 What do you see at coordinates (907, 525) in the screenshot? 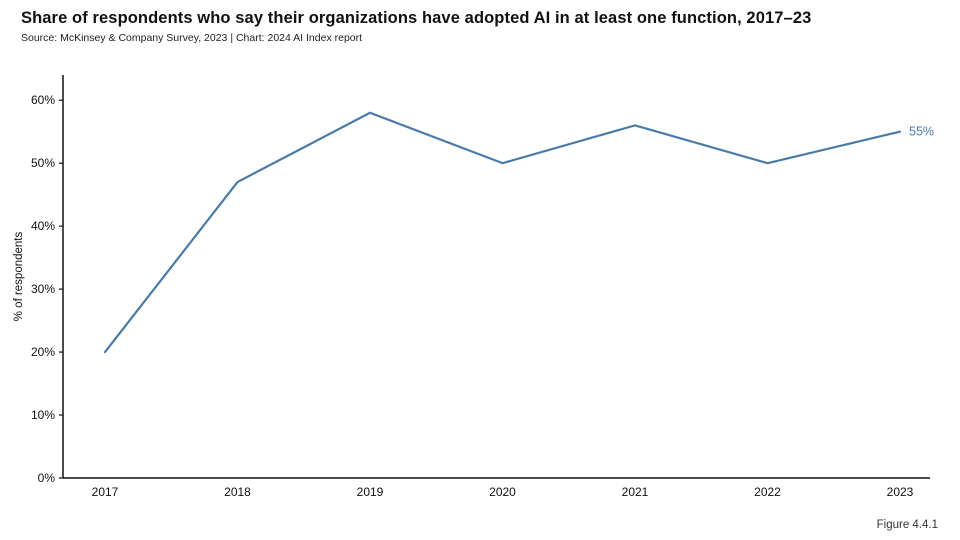
I see `figure-number-label: Figure 4.4.1` at bounding box center [907, 525].